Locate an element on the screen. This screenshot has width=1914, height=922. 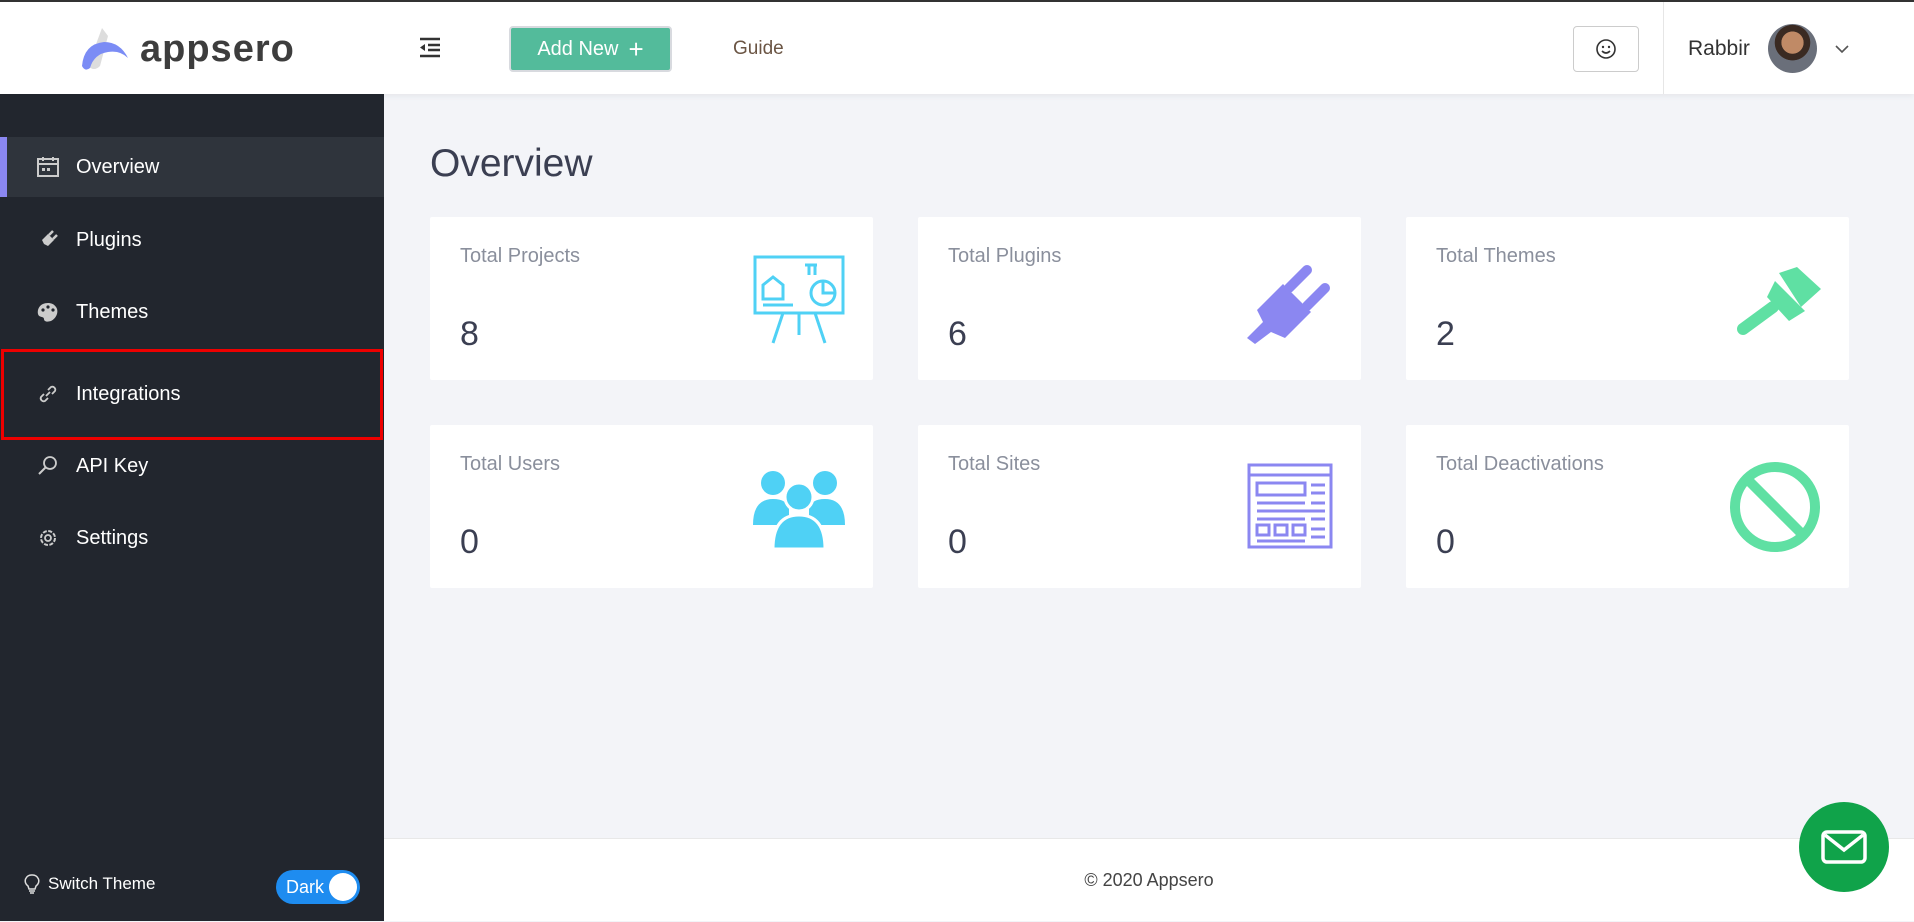
card-total-projects: Total Projects 8 is located at coordinates (651, 298).